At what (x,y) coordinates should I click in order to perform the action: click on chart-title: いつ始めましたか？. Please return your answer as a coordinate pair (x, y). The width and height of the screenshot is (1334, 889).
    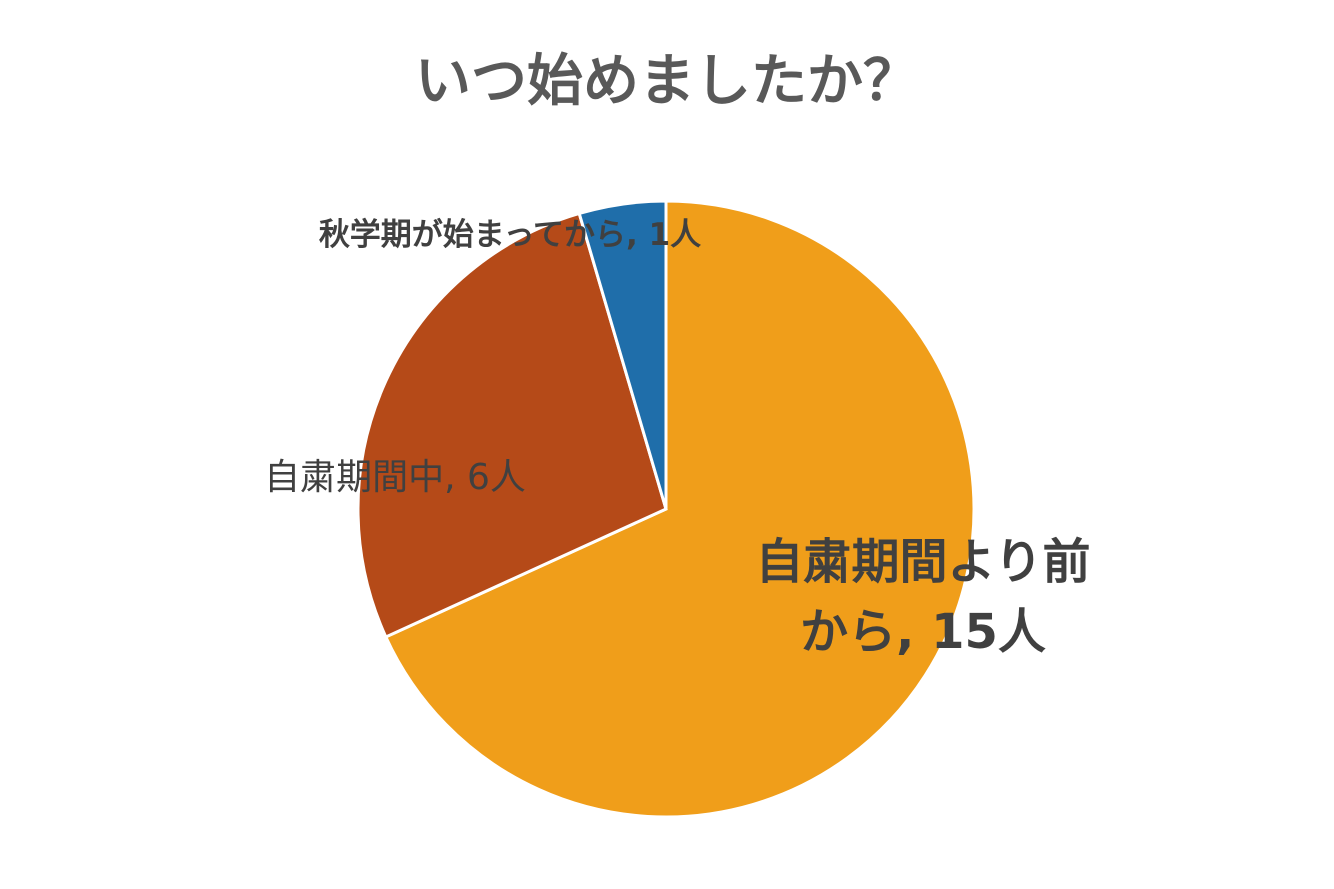
    Looking at the image, I should click on (667, 81).